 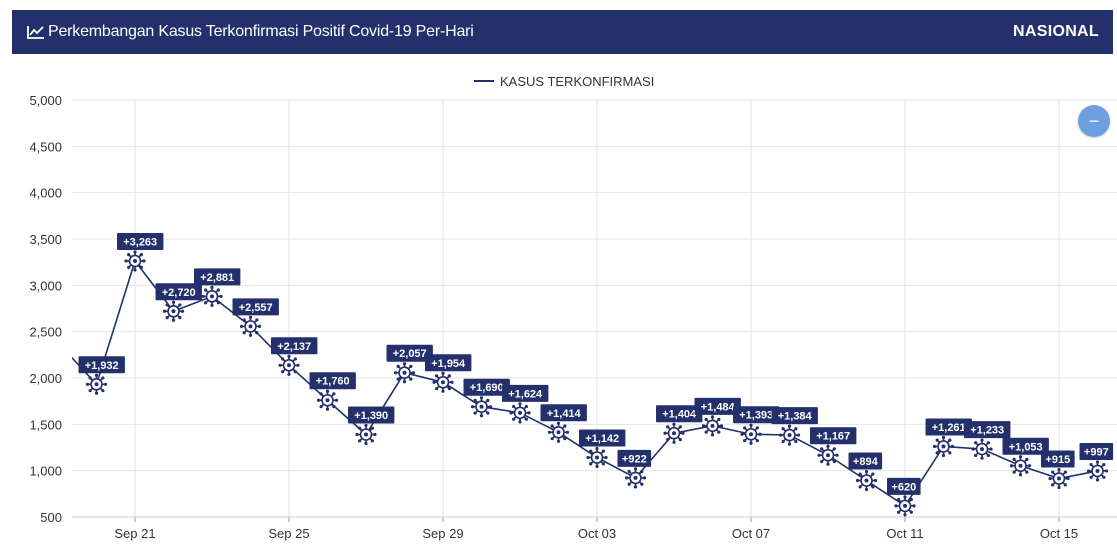 What do you see at coordinates (1094, 121) in the screenshot?
I see `zoom-out-button: −` at bounding box center [1094, 121].